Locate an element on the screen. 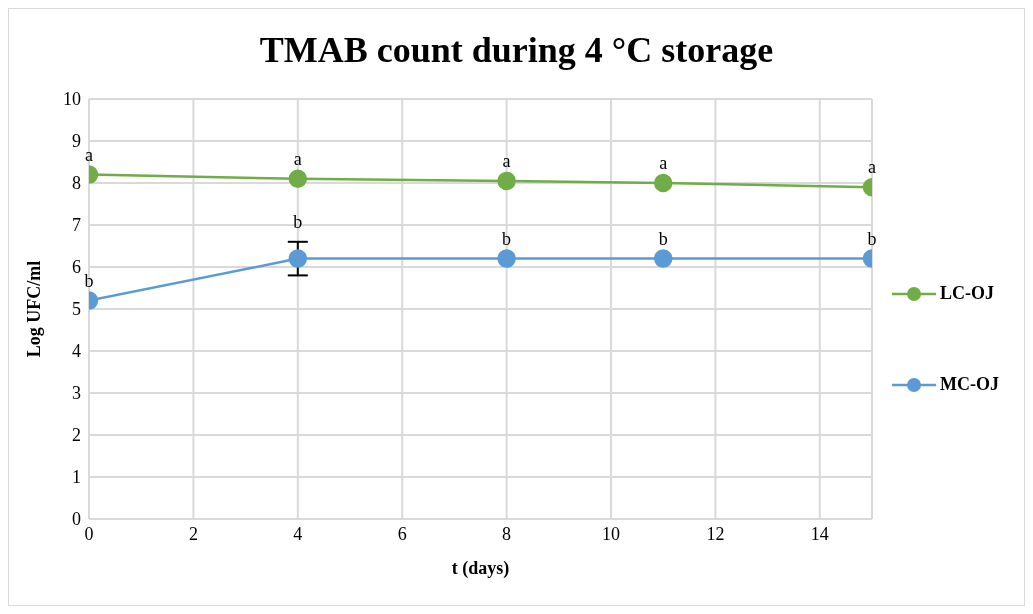  x-tick-label: 12 is located at coordinates (715, 533).